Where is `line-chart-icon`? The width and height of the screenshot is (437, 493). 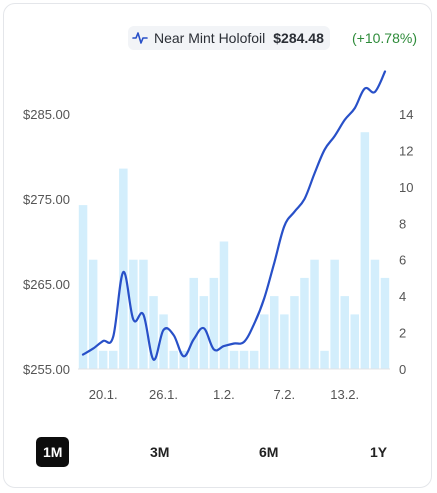 line-chart-icon is located at coordinates (140, 38).